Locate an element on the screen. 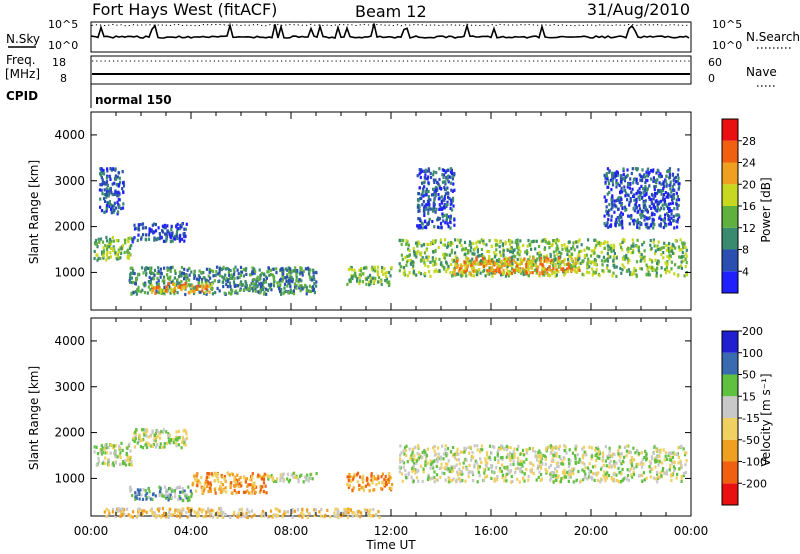 This screenshot has width=800, height=554. velocity-colorbar-swatch is located at coordinates (730, 385).